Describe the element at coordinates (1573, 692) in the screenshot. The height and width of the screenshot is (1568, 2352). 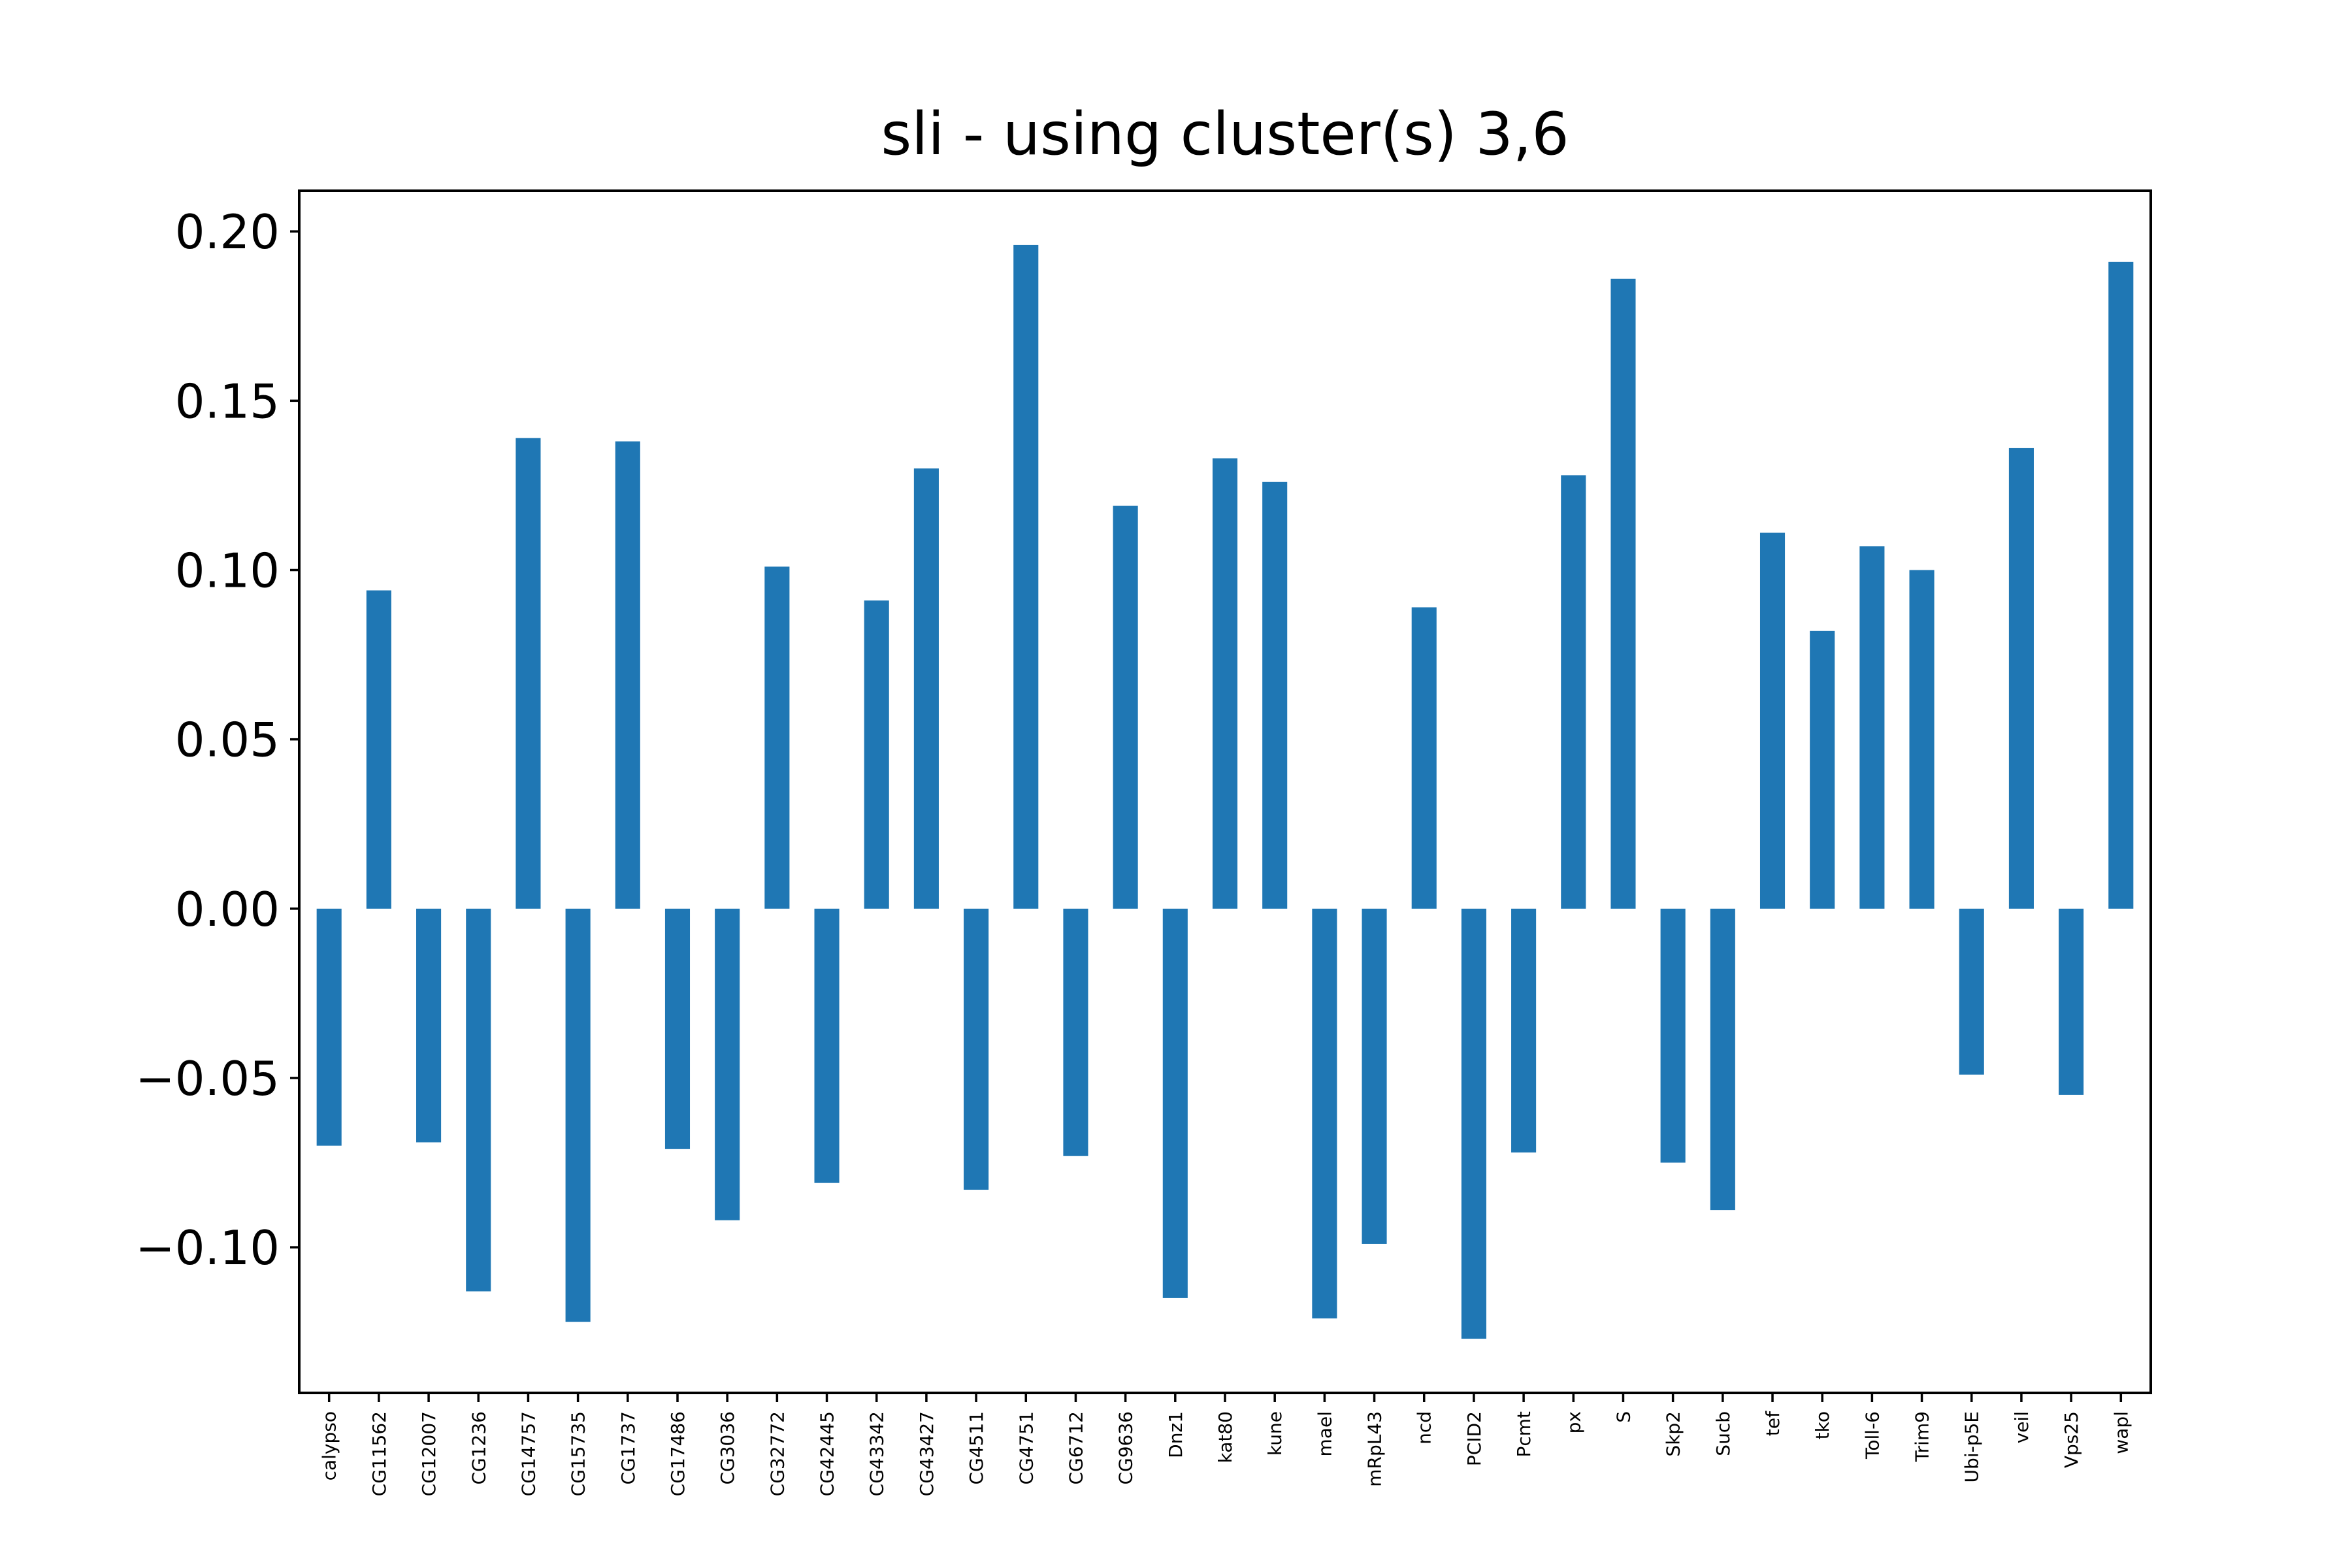
I see `bar-px` at that location.